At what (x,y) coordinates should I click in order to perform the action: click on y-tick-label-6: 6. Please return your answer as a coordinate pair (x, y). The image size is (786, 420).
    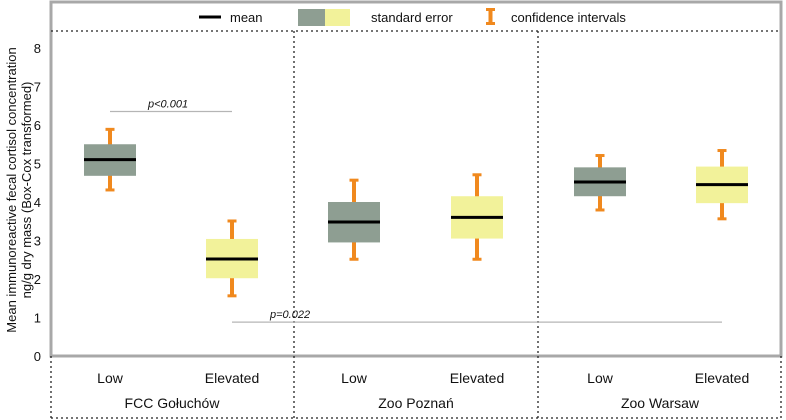
    Looking at the image, I should click on (37, 125).